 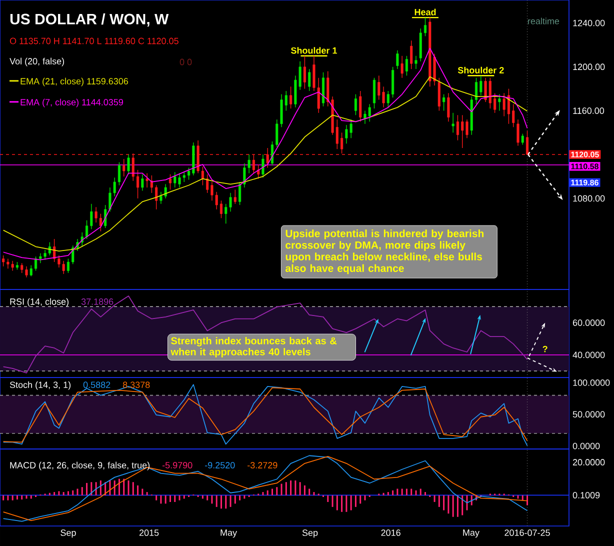 I want to click on legend-label: EMA (21, close) 1159.6306, so click(x=74, y=82).